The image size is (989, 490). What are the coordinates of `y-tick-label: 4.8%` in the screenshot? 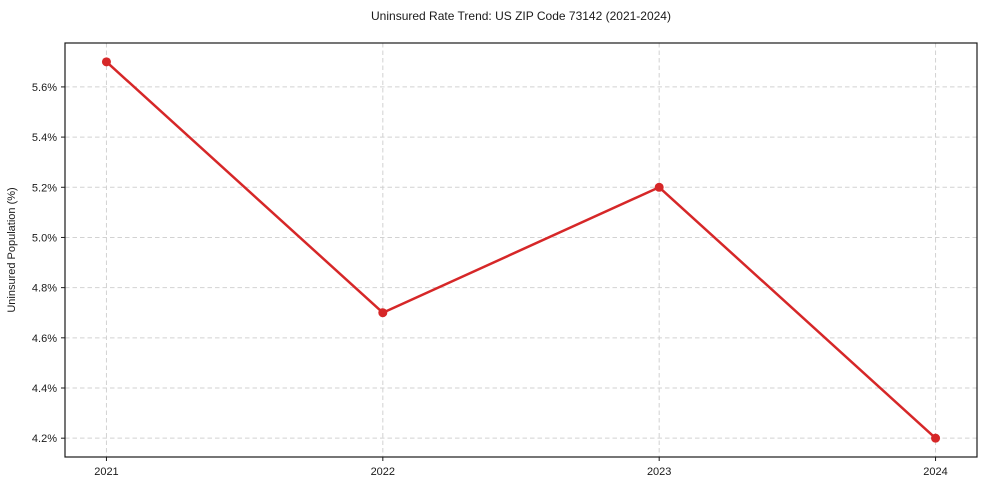 It's located at (44, 289).